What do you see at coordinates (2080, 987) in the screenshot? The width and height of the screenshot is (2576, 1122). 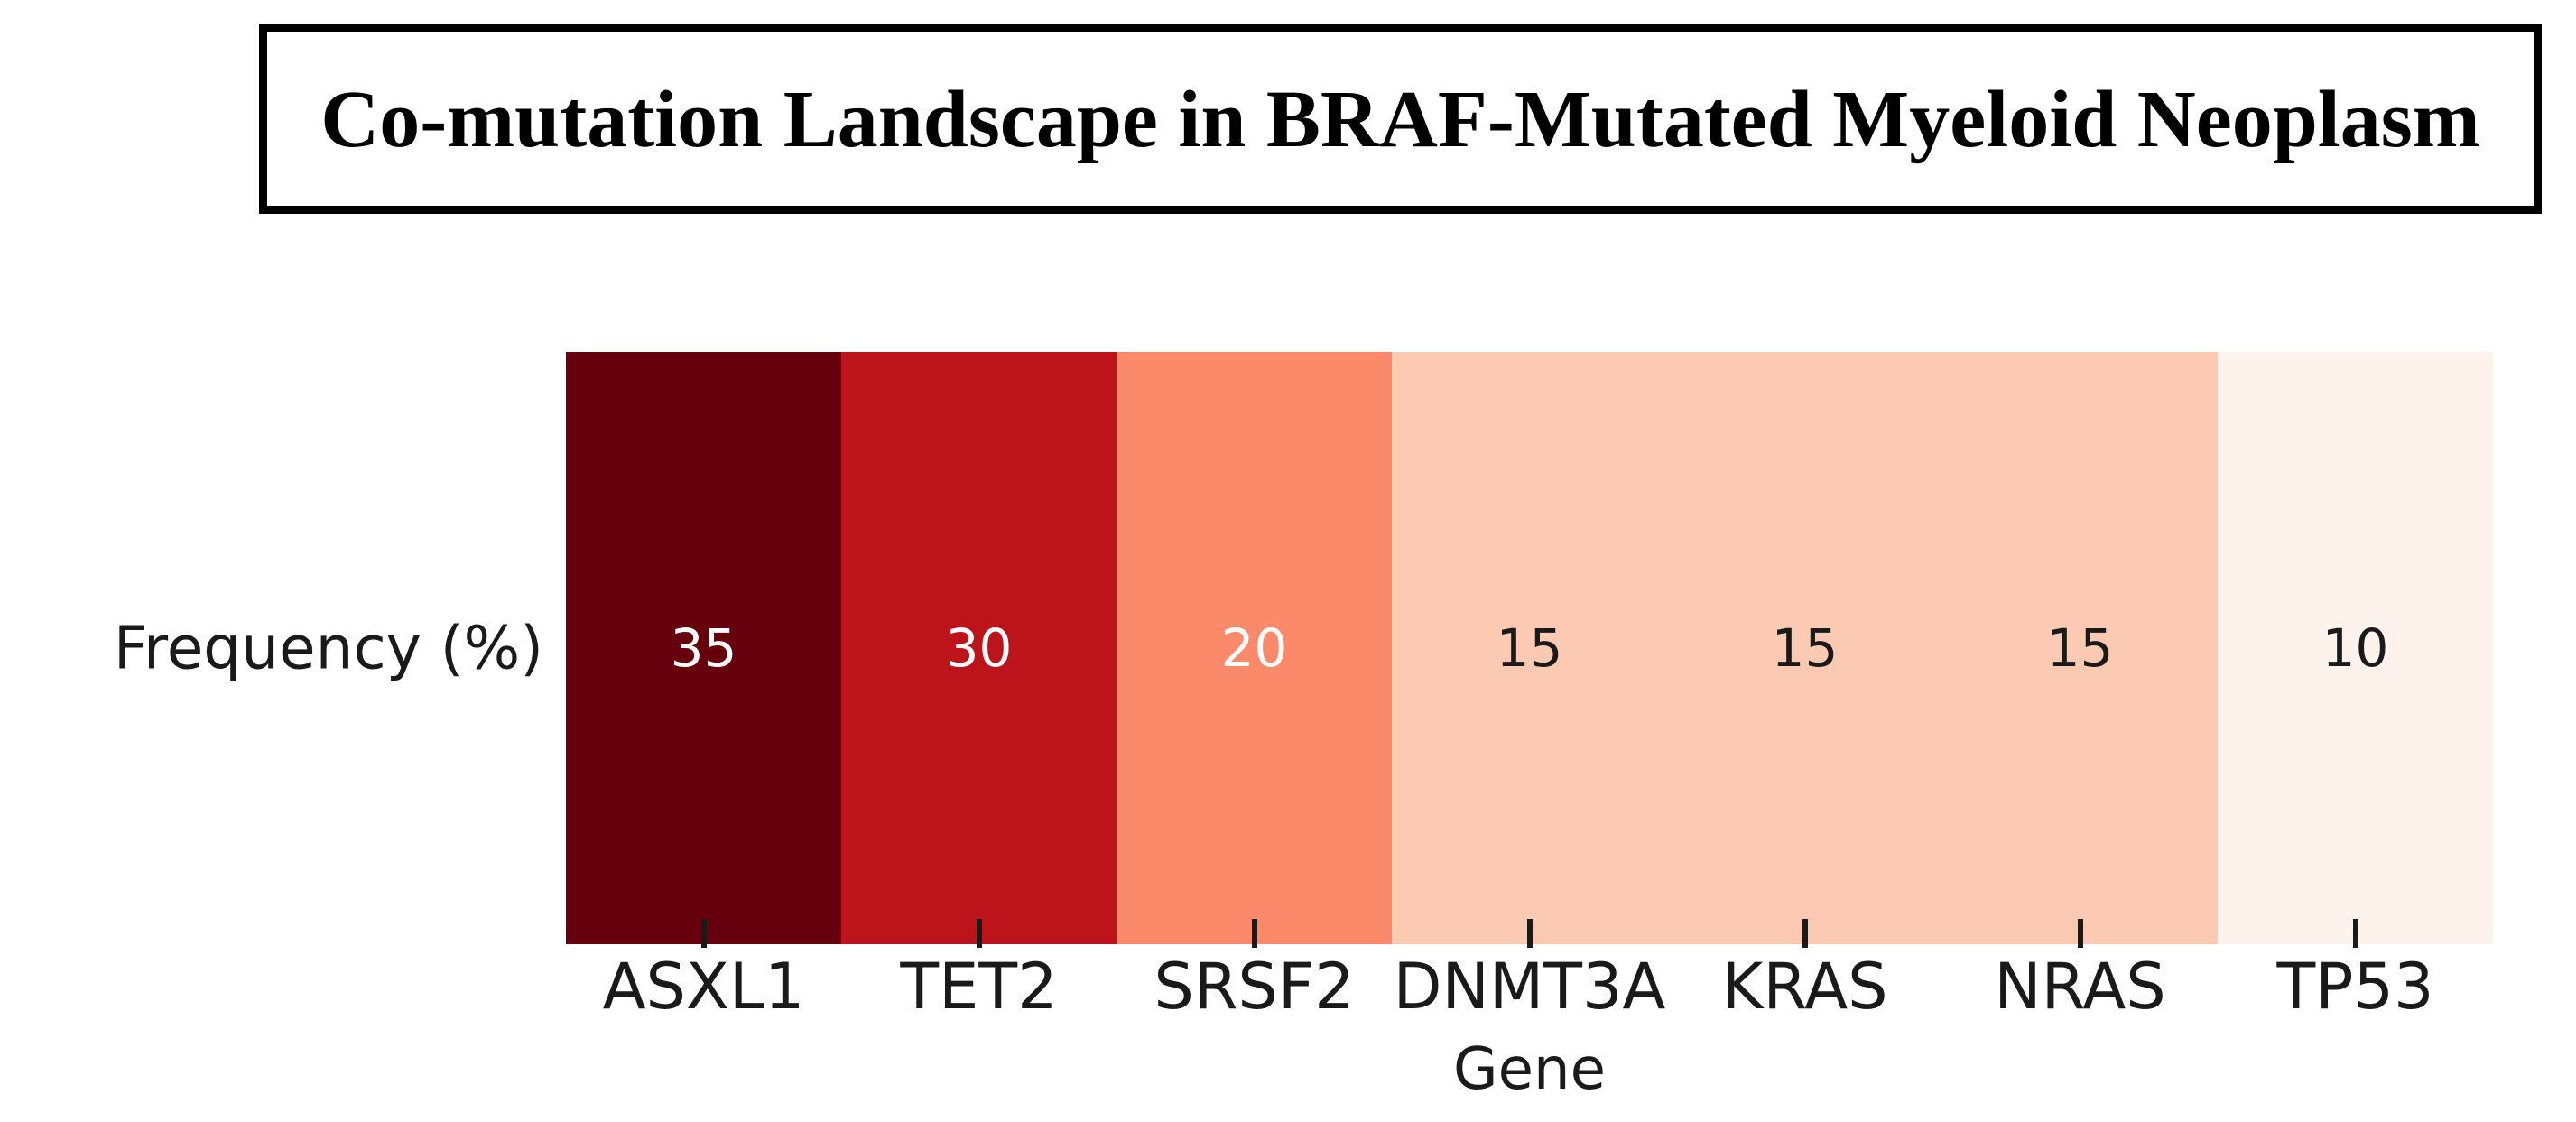 I see `x-tick-label-NRAS: NRAS` at bounding box center [2080, 987].